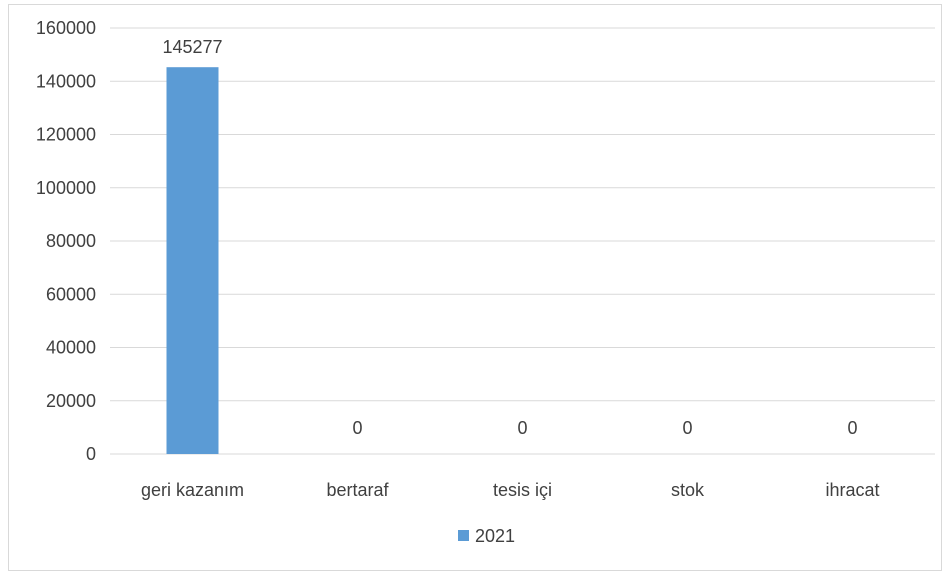 This screenshot has width=952, height=576. I want to click on x-axis: geri kazanım bertaraf tesis içi stok ihracat, so click(510, 490).